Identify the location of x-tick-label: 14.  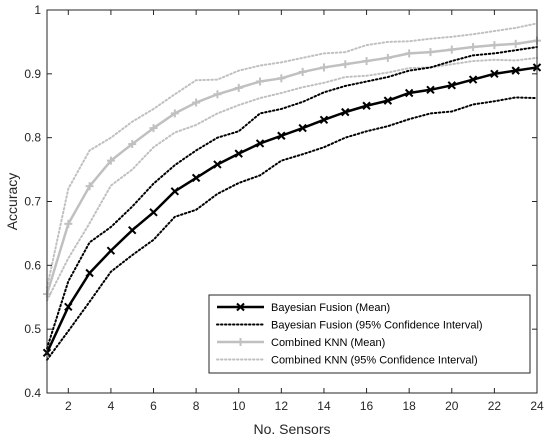
(324, 406).